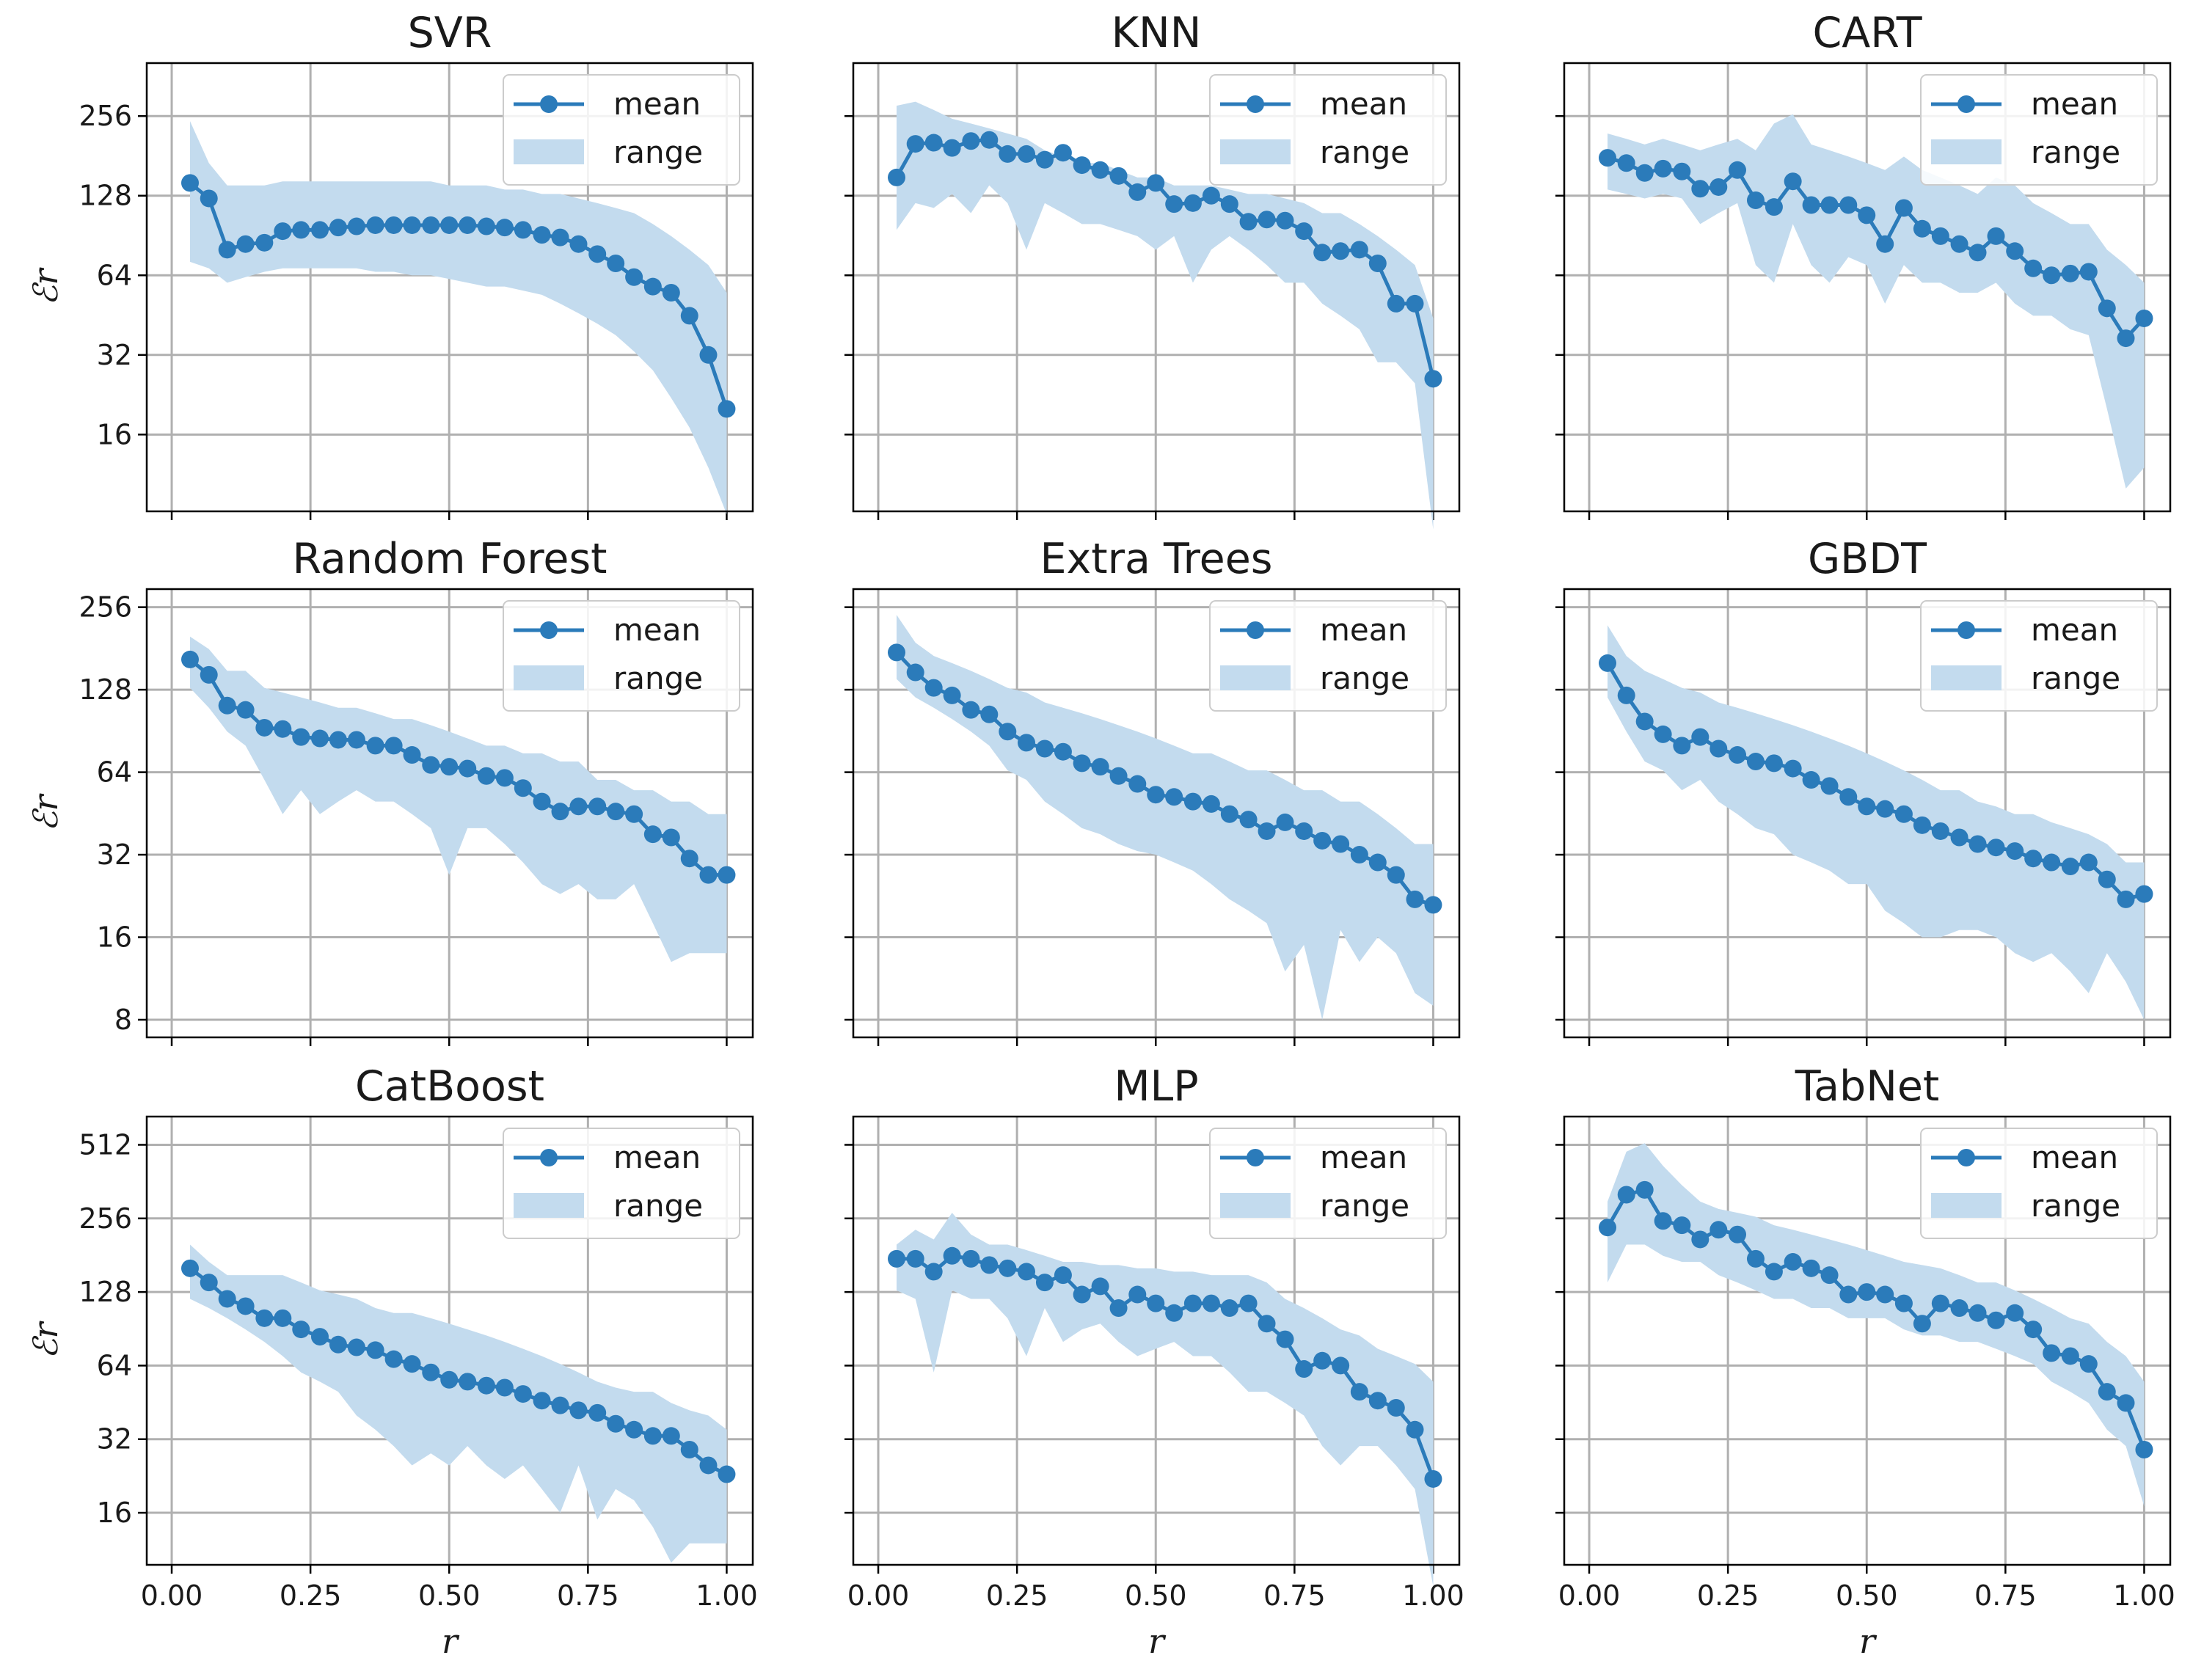 The width and height of the screenshot is (2193, 1680). What do you see at coordinates (123, 1020) in the screenshot?
I see `y-tick-label: 8` at bounding box center [123, 1020].